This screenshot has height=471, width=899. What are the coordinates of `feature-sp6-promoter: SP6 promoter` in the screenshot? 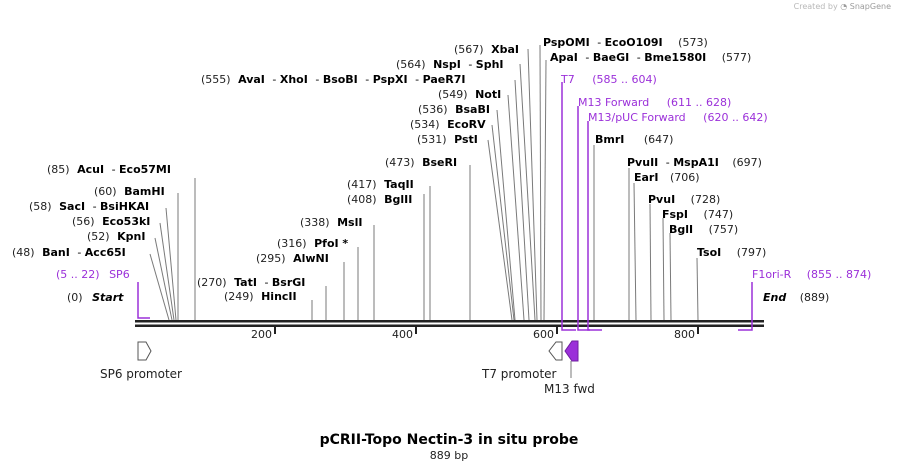 It's located at (141, 361).